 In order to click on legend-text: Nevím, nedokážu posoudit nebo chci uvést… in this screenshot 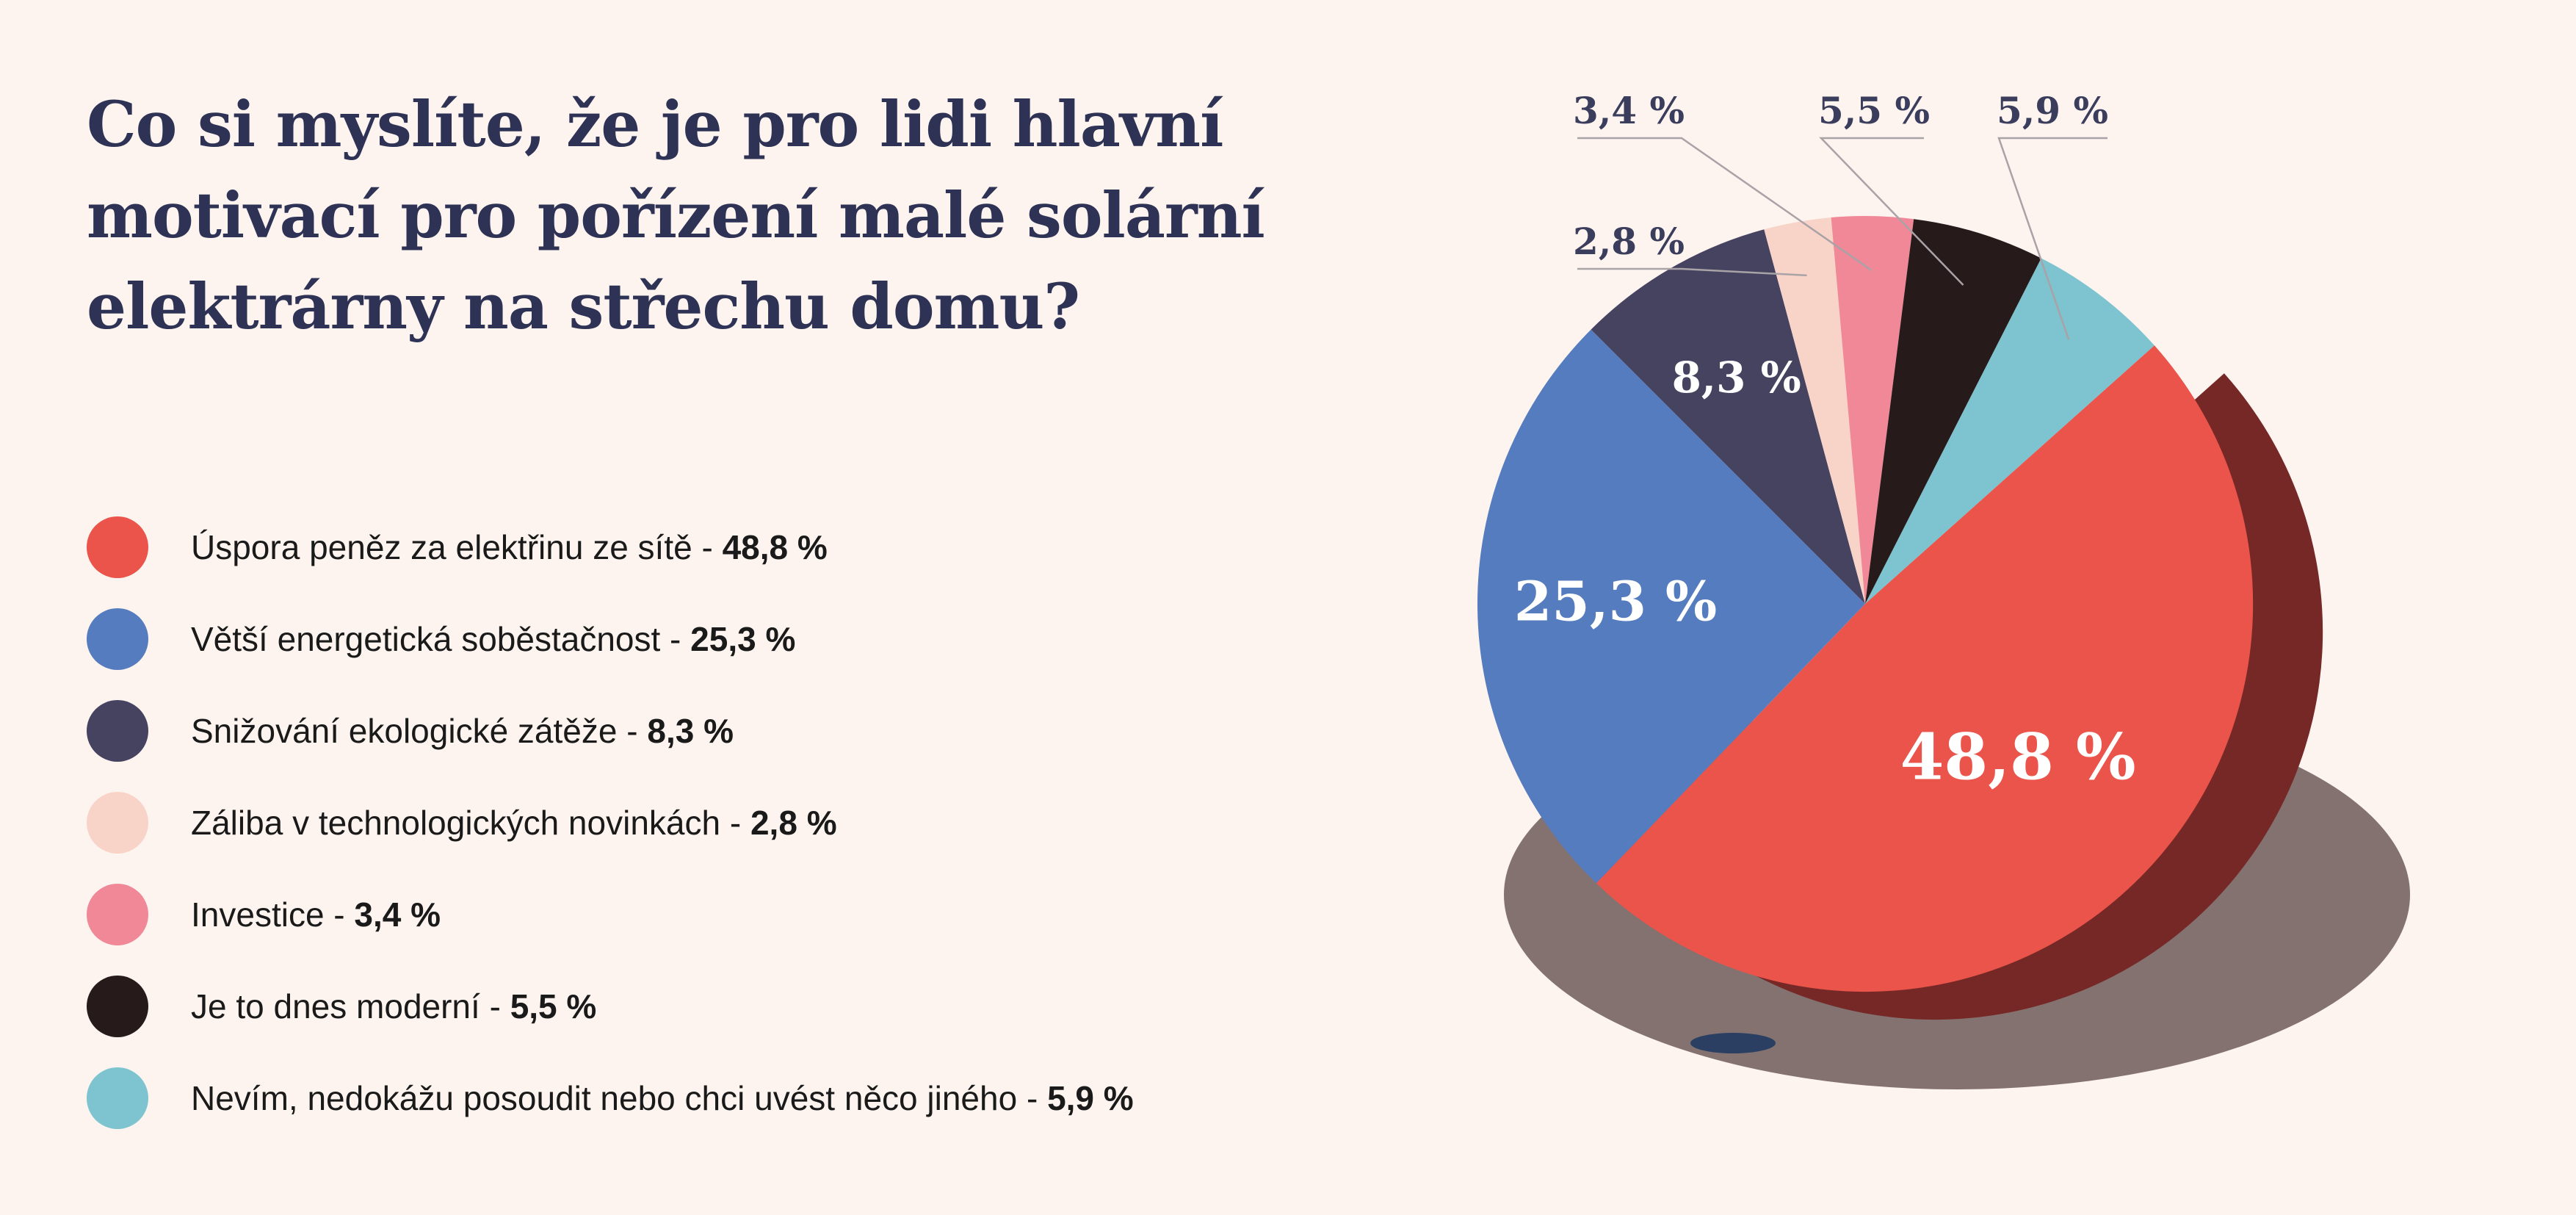, I will do `click(662, 1097)`.